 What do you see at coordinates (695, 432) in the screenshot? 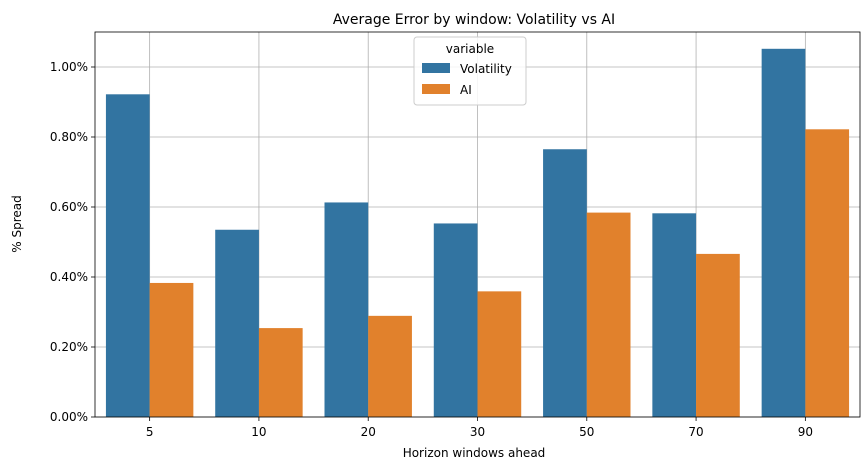
I see `x-tick-label: 70` at bounding box center [695, 432].